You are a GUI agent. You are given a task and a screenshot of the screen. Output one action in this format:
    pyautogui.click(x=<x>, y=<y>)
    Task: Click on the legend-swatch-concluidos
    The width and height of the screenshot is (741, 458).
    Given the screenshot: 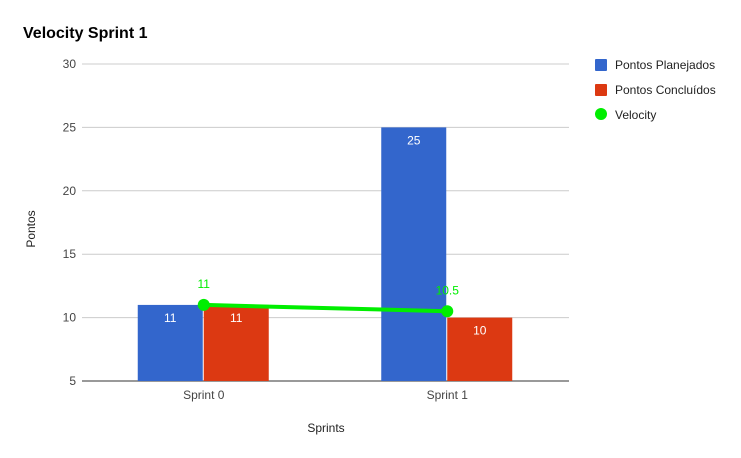 What is the action you would take?
    pyautogui.click(x=601, y=90)
    